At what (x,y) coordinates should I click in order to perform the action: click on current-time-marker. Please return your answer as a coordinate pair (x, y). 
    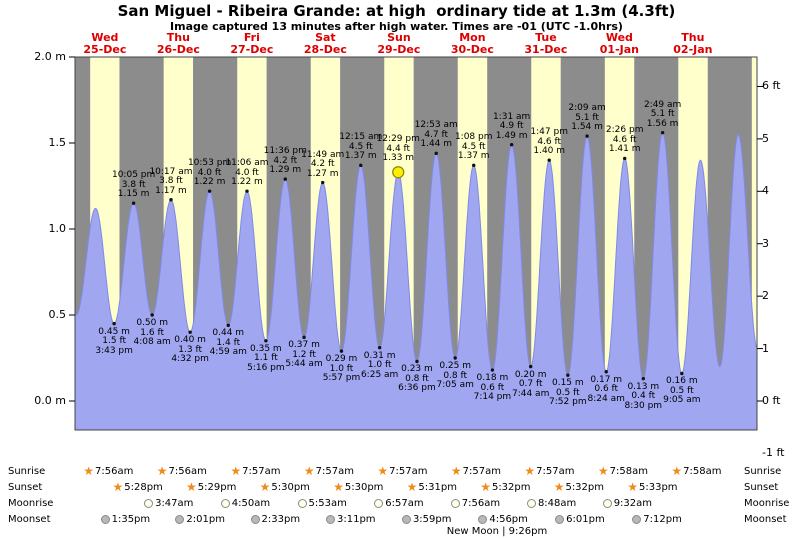
    Looking at the image, I should click on (398, 172).